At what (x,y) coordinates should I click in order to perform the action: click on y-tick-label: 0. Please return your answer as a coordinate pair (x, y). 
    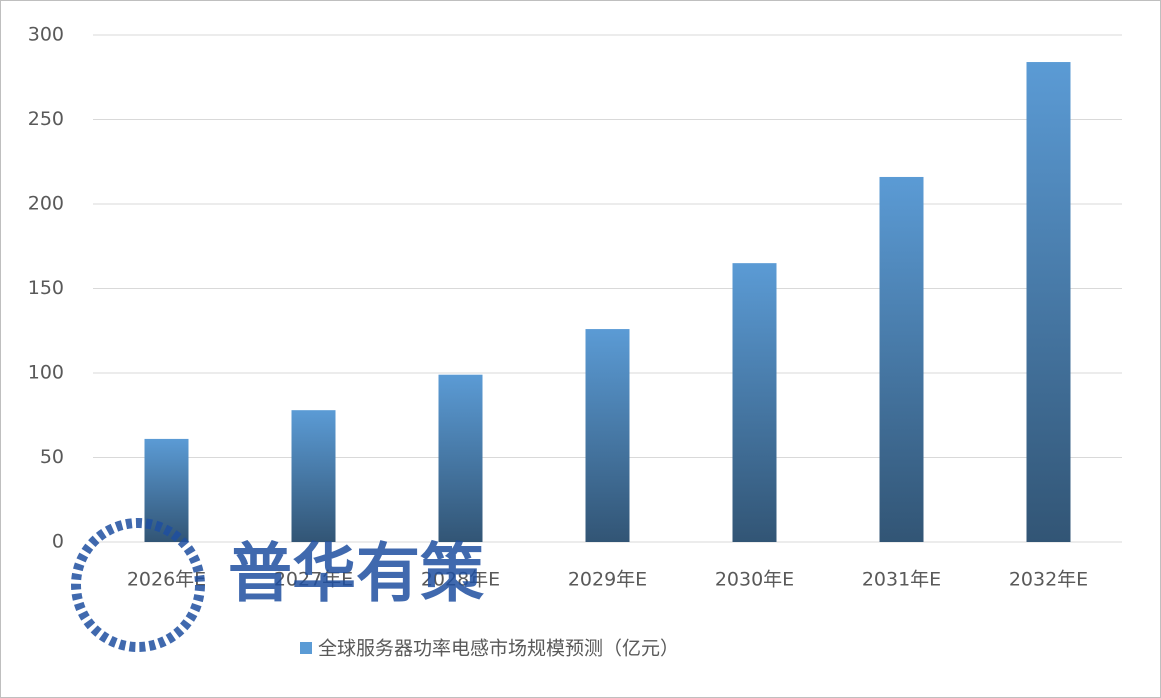
    Looking at the image, I should click on (58, 542).